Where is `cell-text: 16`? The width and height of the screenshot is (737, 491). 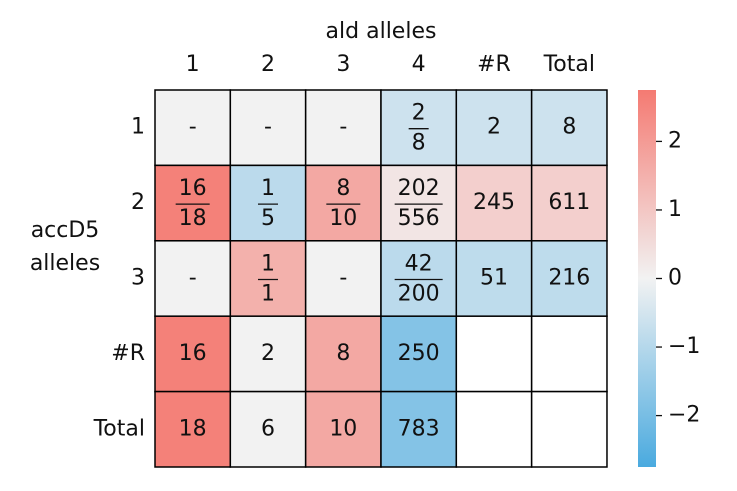 cell-text: 16 is located at coordinates (193, 353).